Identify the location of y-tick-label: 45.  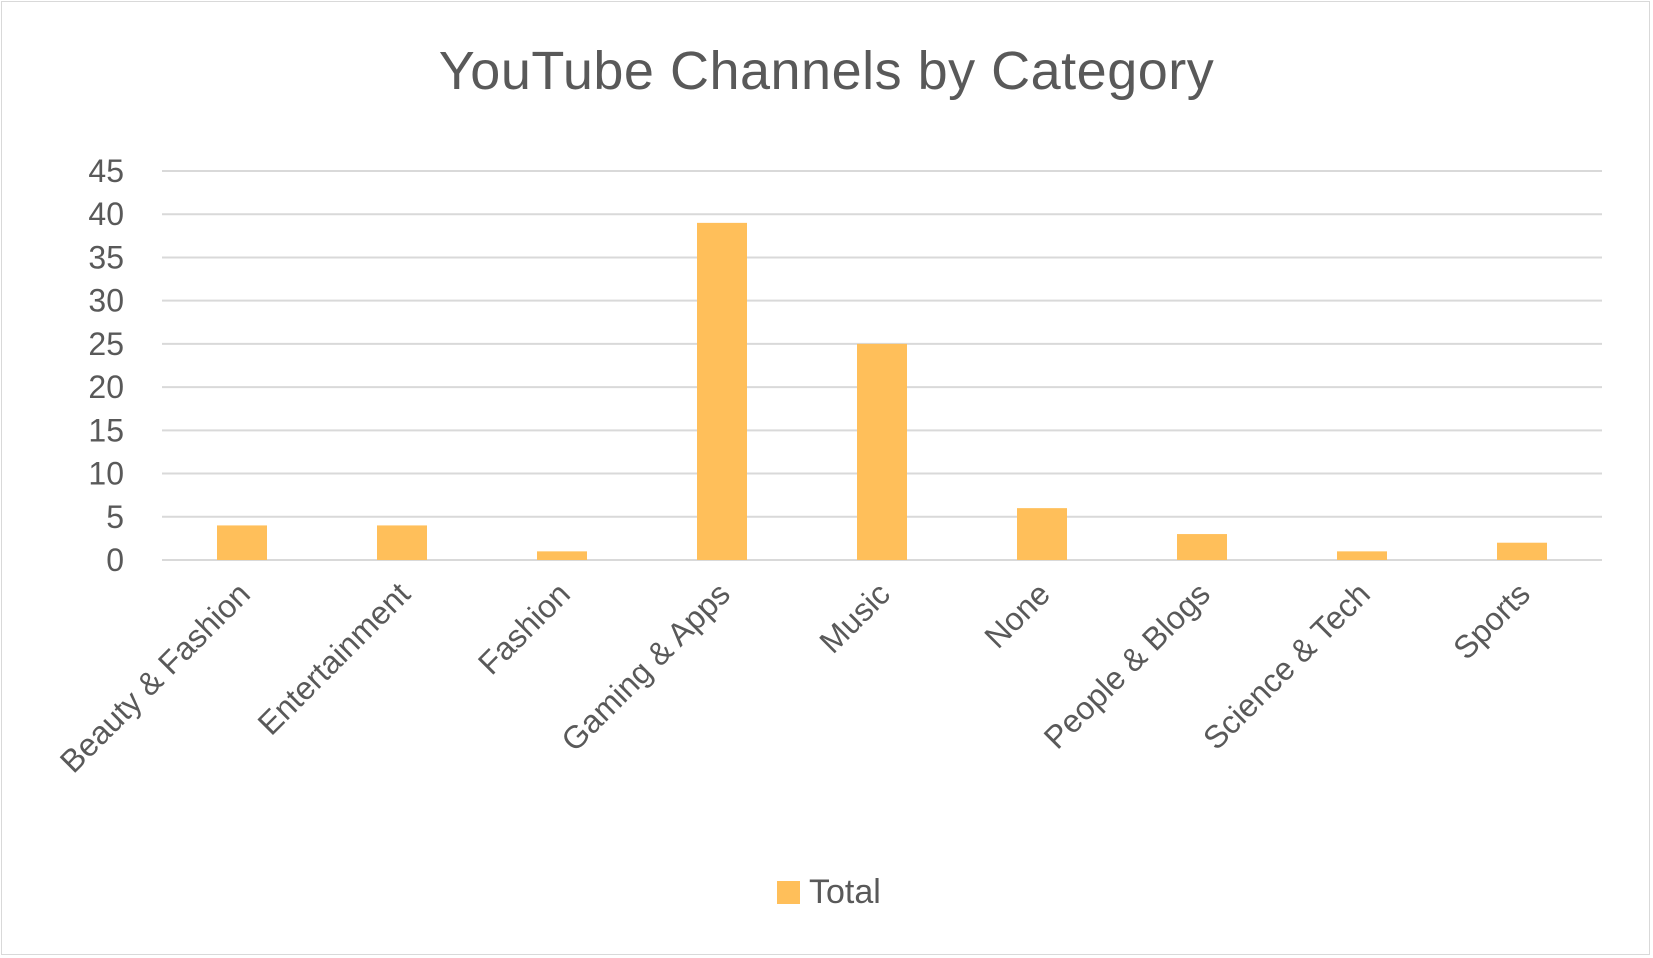
(106, 171).